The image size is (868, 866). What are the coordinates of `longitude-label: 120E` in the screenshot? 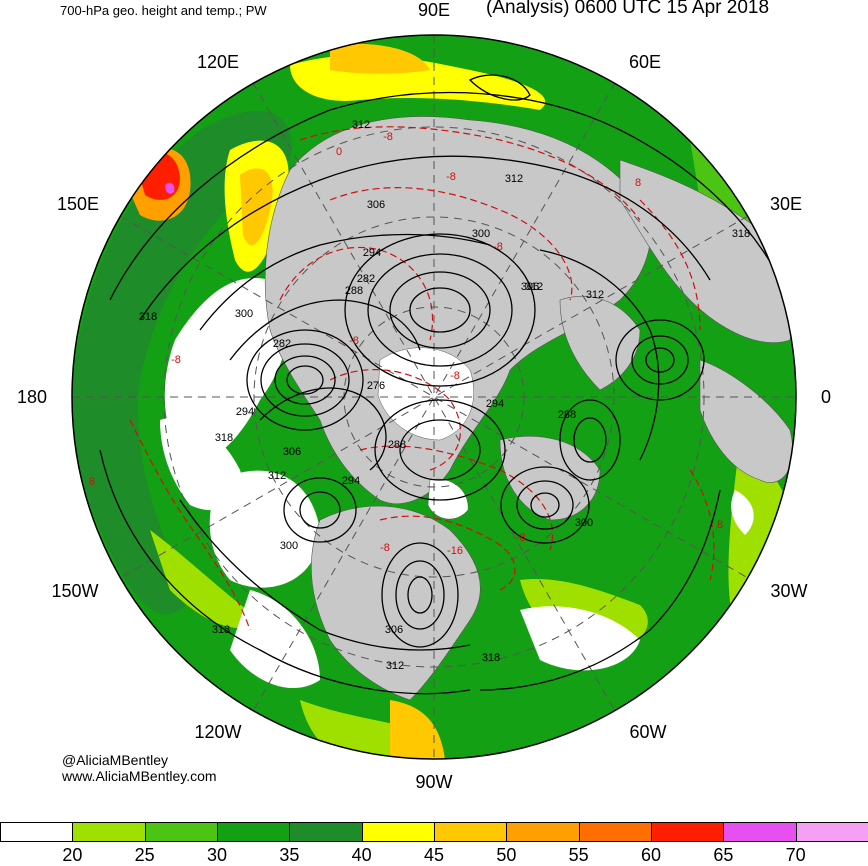 It's located at (218, 62).